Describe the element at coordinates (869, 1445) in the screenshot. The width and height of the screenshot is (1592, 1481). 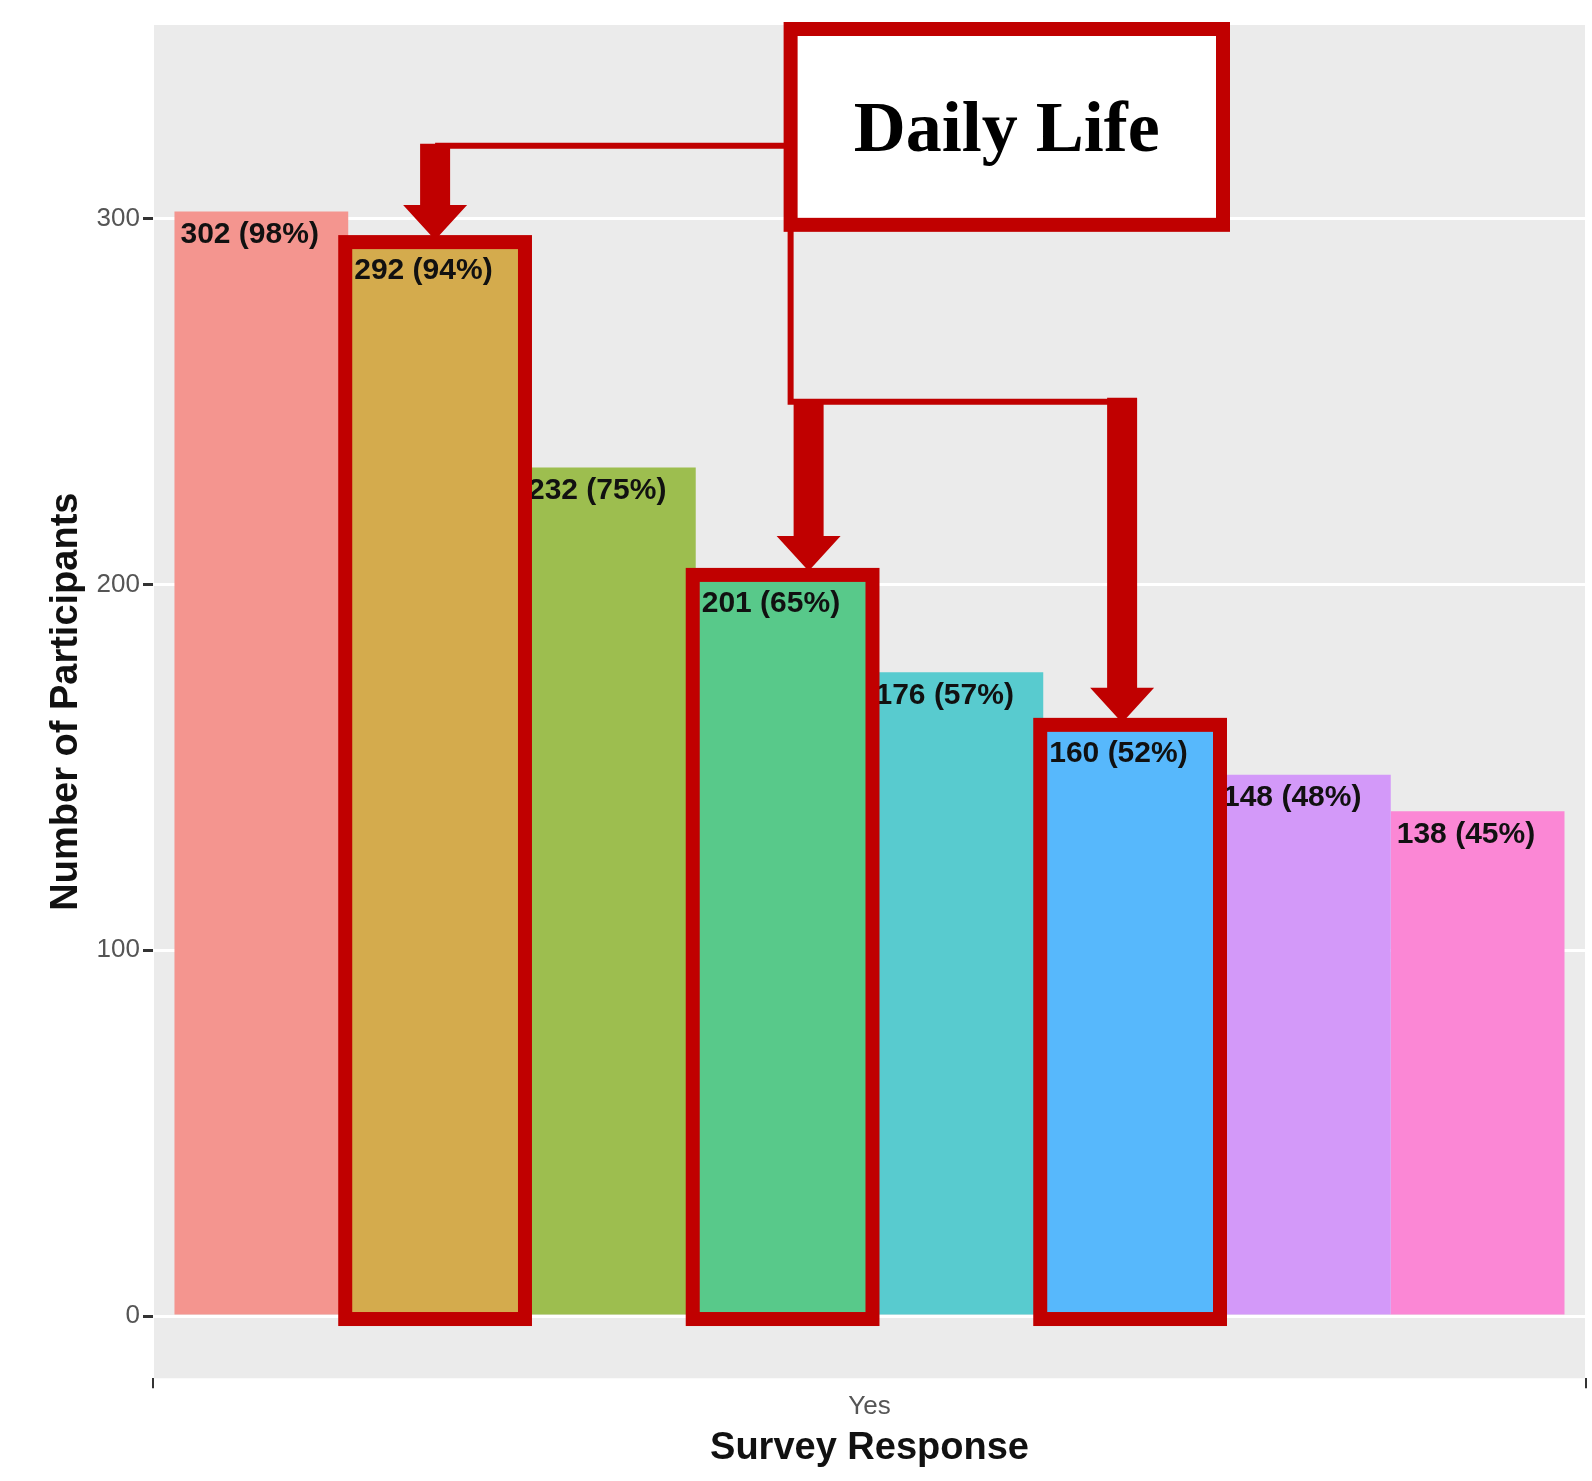
I see `x-axis-title: Survey Response` at that location.